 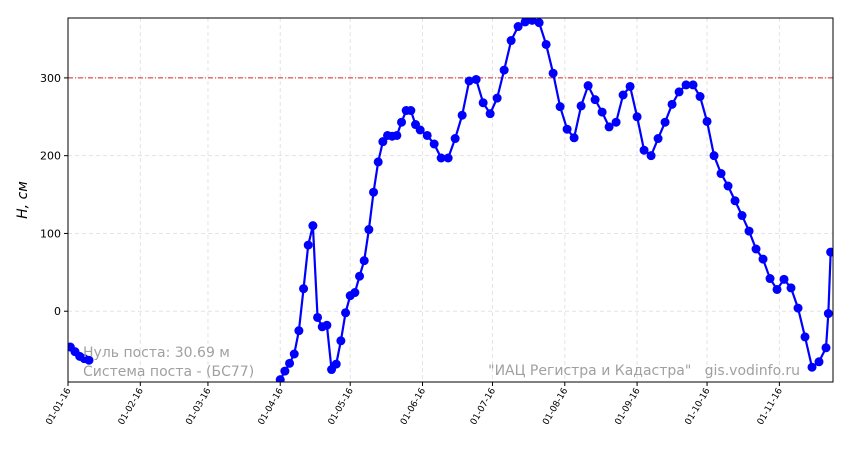 What do you see at coordinates (341, 406) in the screenshot?
I see `x-tick-label: 01-05-16` at bounding box center [341, 406].